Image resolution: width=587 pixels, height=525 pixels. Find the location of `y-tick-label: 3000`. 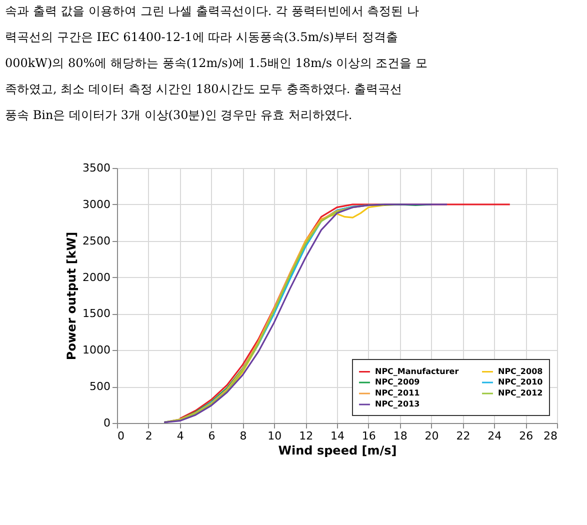

y-tick-label: 3000 is located at coordinates (96, 204).